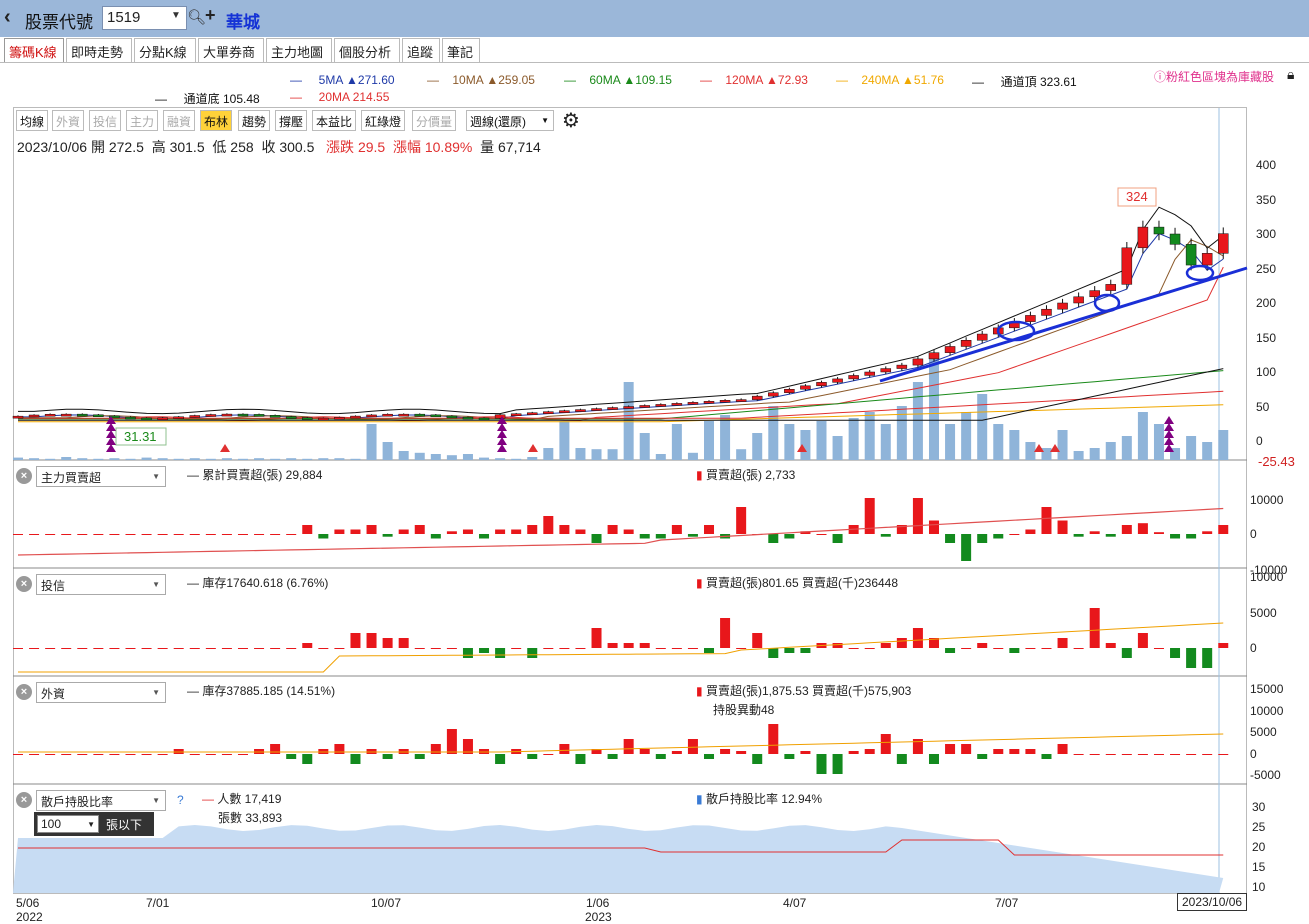 The width and height of the screenshot is (1309, 924). Describe the element at coordinates (434, 120) in the screenshot. I see `btn-price-volume: 分價量` at that location.